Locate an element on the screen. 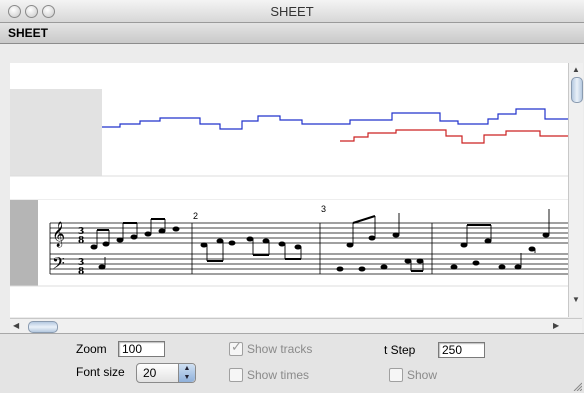 The height and width of the screenshot is (393, 584). window-close-icon is located at coordinates (14, 11).